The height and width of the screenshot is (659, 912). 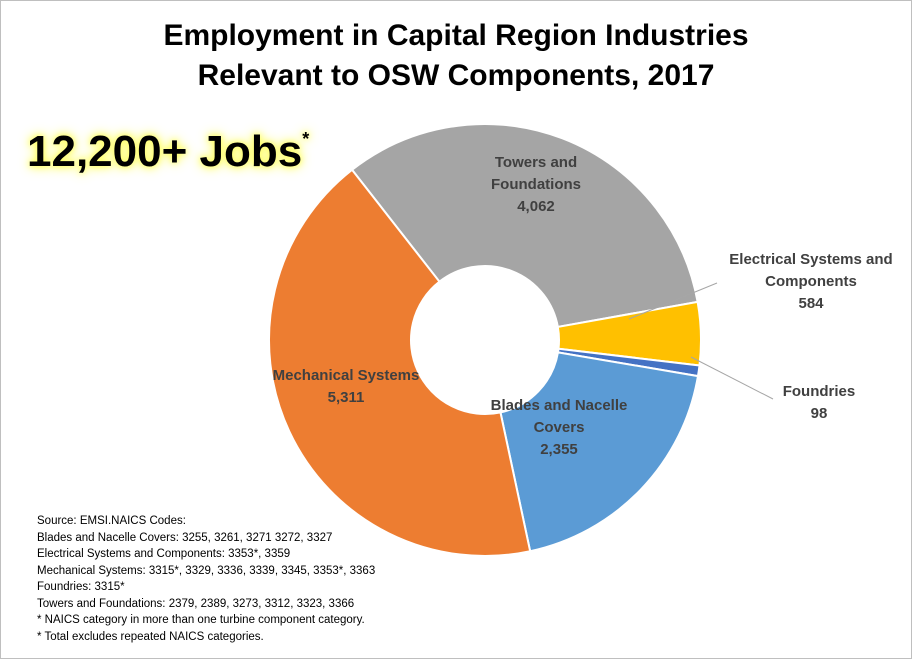 I want to click on data-label: Blades and Nacelle Covers 2,355, so click(x=559, y=428).